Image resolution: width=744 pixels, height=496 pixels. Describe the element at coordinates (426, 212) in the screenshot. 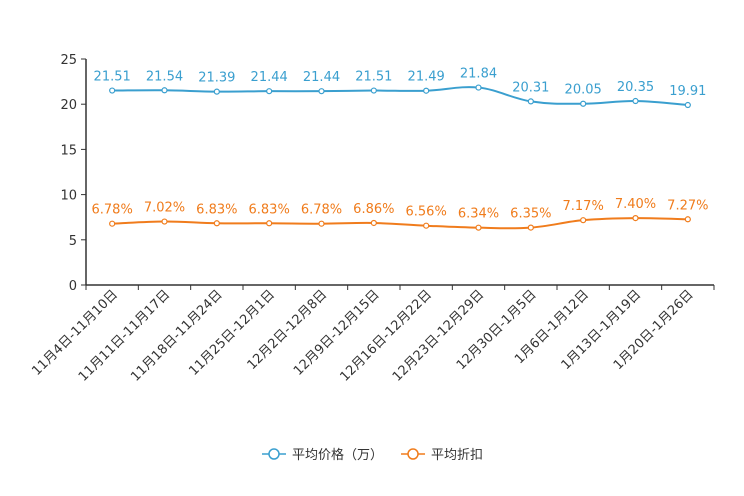

I see `data-label: 6.56%` at that location.